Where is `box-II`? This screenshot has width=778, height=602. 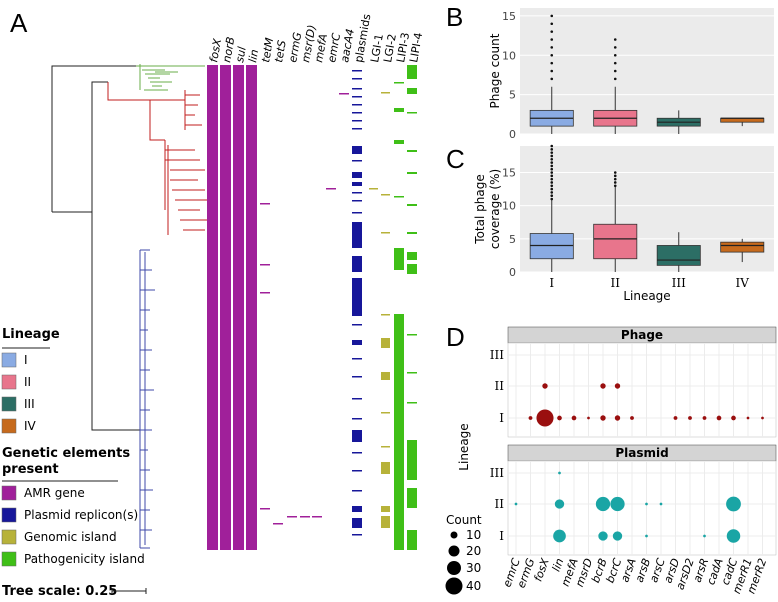 box-II is located at coordinates (615, 241).